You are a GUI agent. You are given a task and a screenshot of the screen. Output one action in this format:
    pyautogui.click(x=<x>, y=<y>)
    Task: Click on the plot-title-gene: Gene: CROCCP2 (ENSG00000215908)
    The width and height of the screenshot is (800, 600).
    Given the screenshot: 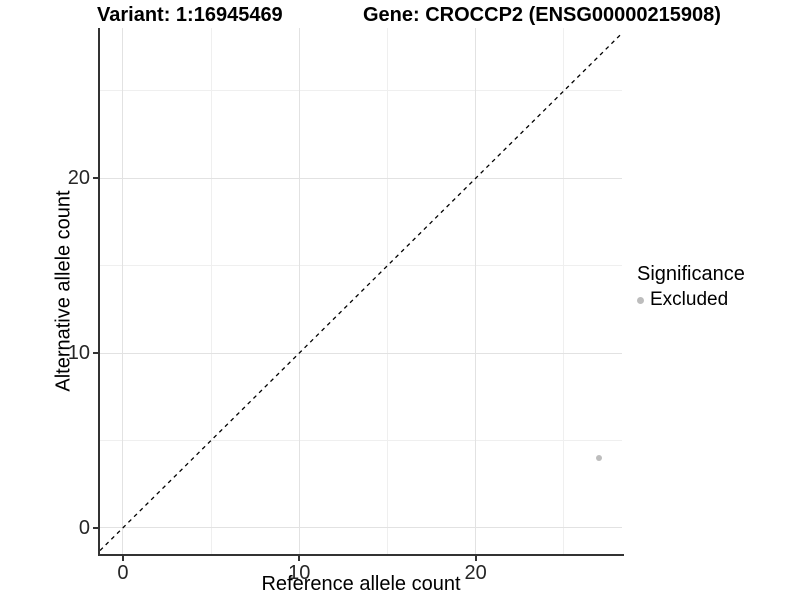 What is the action you would take?
    pyautogui.click(x=542, y=15)
    